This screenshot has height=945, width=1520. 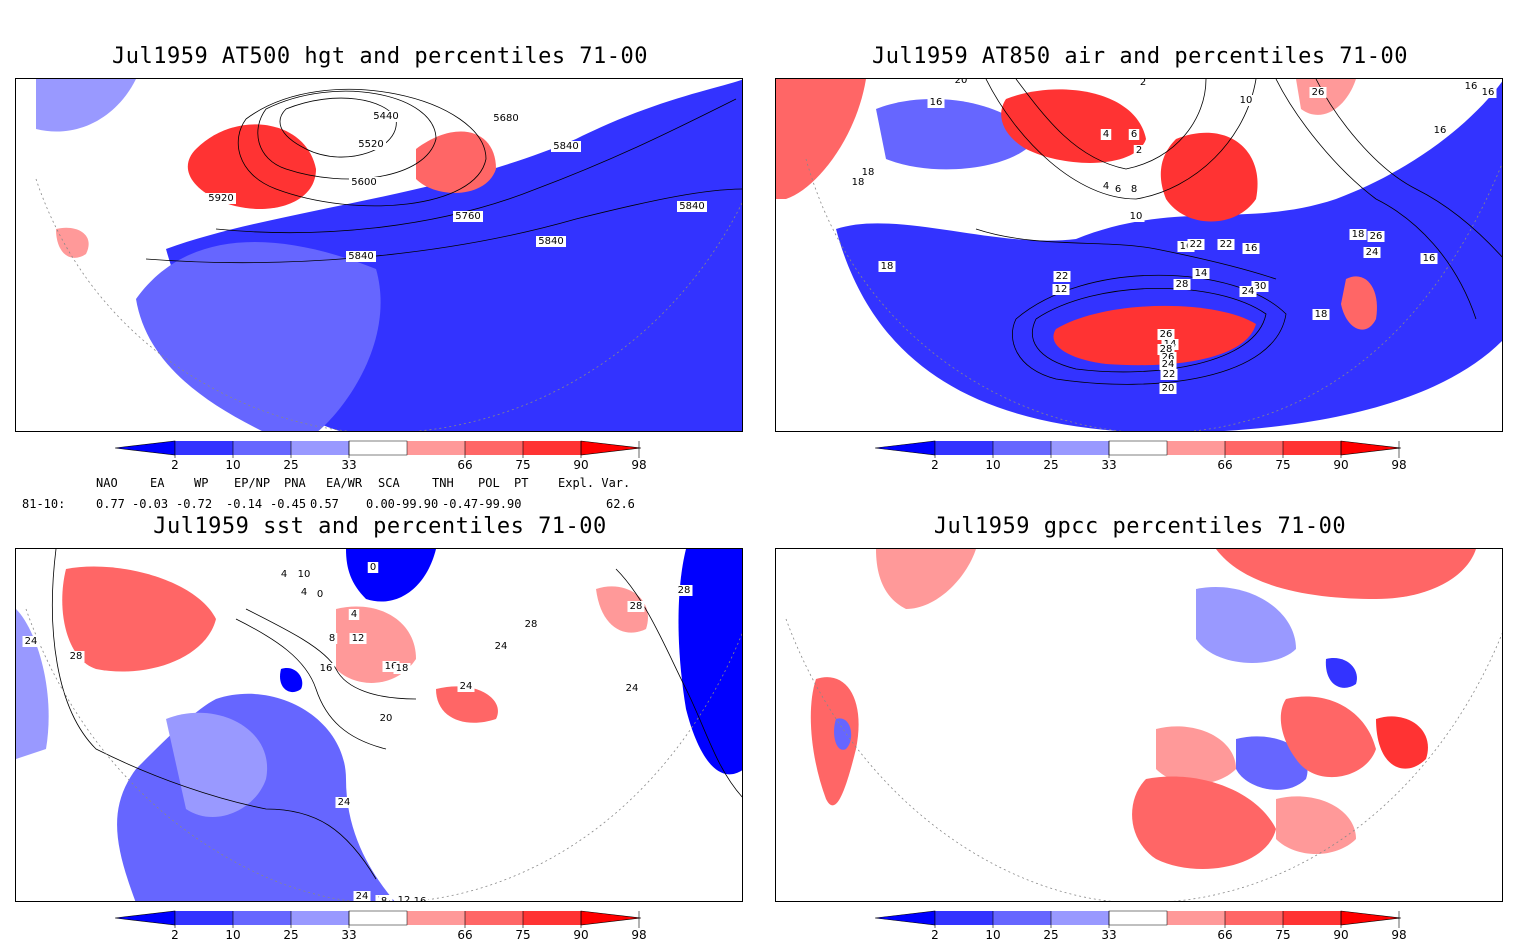 What do you see at coordinates (580, 464) in the screenshot?
I see `colorbar-tick-label: 90` at bounding box center [580, 464].